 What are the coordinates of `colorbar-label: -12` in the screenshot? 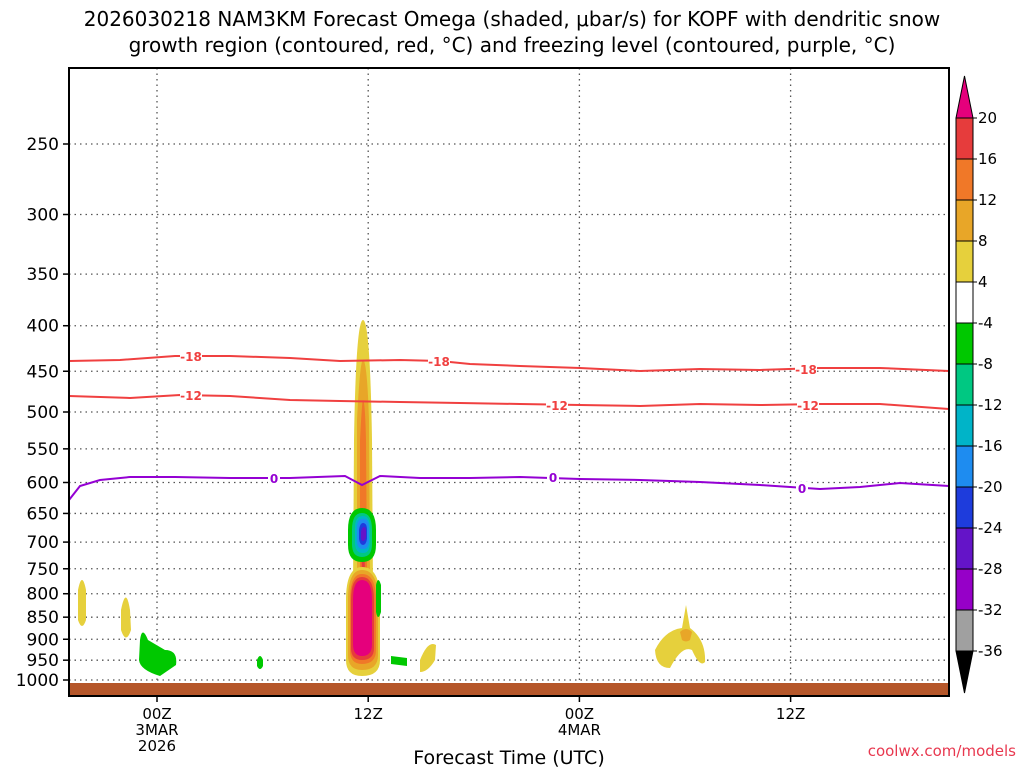 It's located at (990, 405).